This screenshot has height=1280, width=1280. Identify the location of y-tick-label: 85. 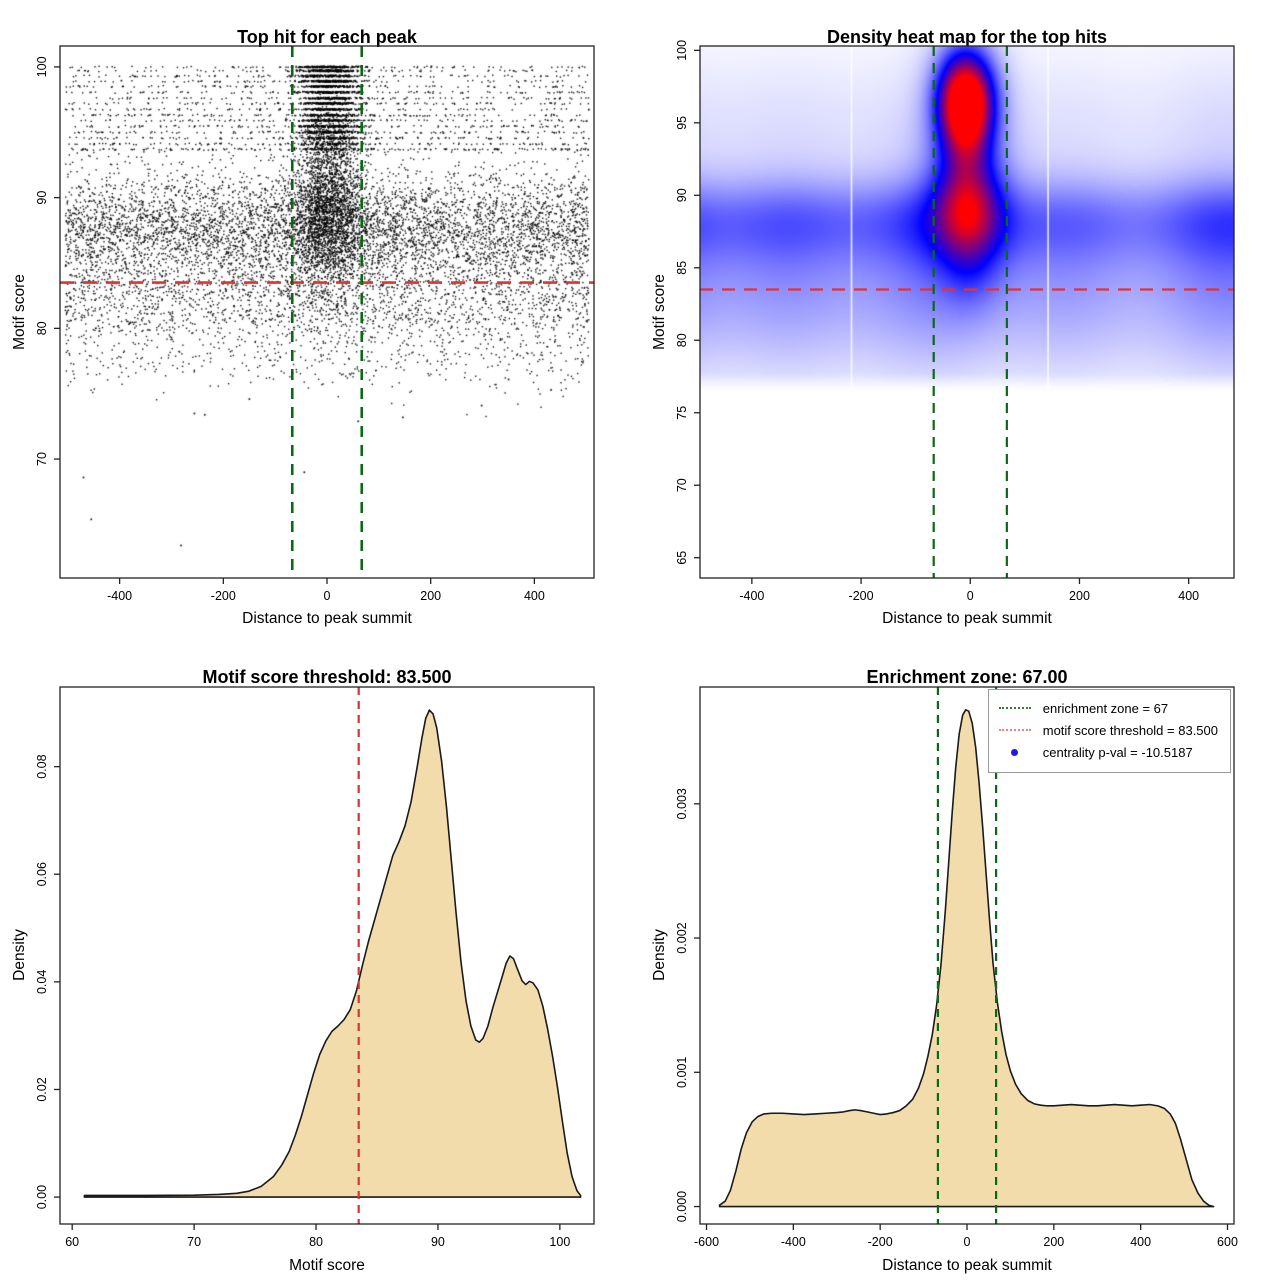
(682, 268).